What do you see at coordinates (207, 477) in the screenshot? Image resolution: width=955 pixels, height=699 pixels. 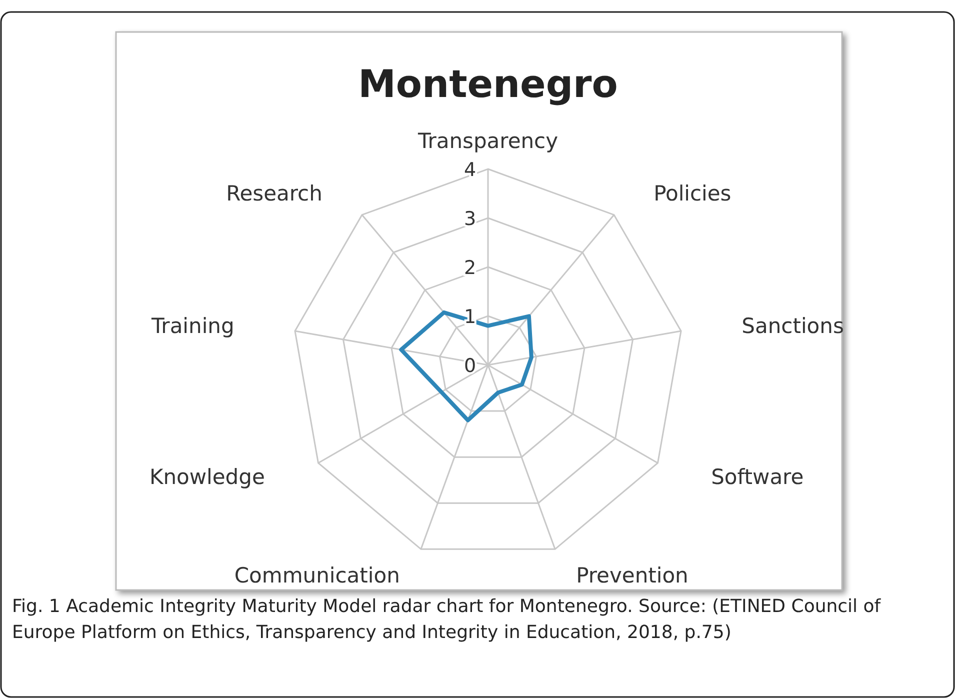 I see `spoke-label: Knowledge` at bounding box center [207, 477].